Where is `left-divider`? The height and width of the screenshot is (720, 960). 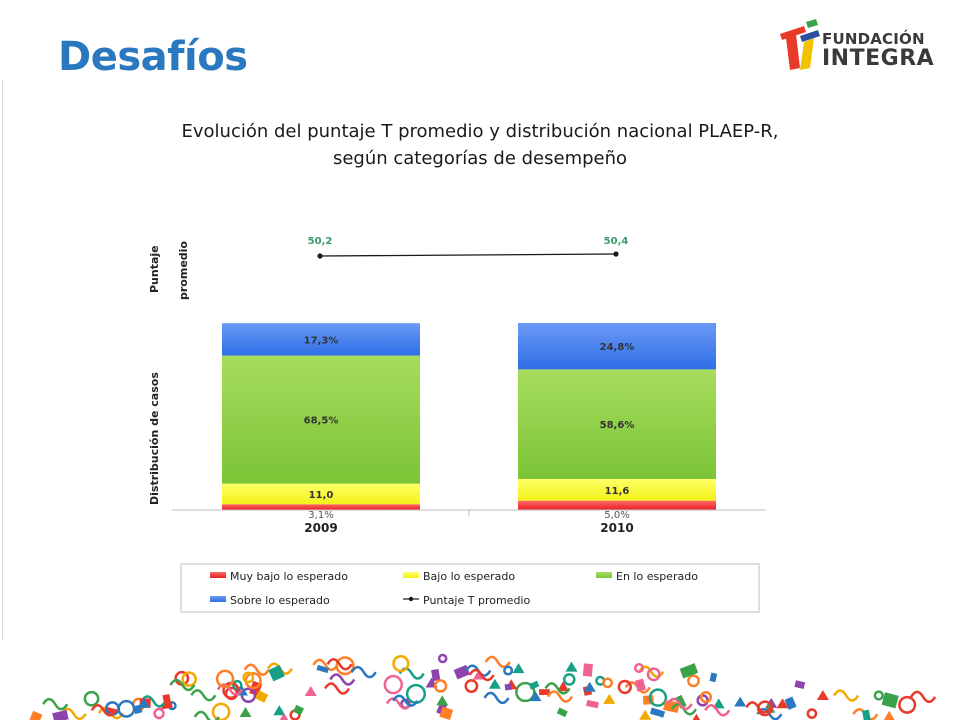 left-divider is located at coordinates (2, 360).